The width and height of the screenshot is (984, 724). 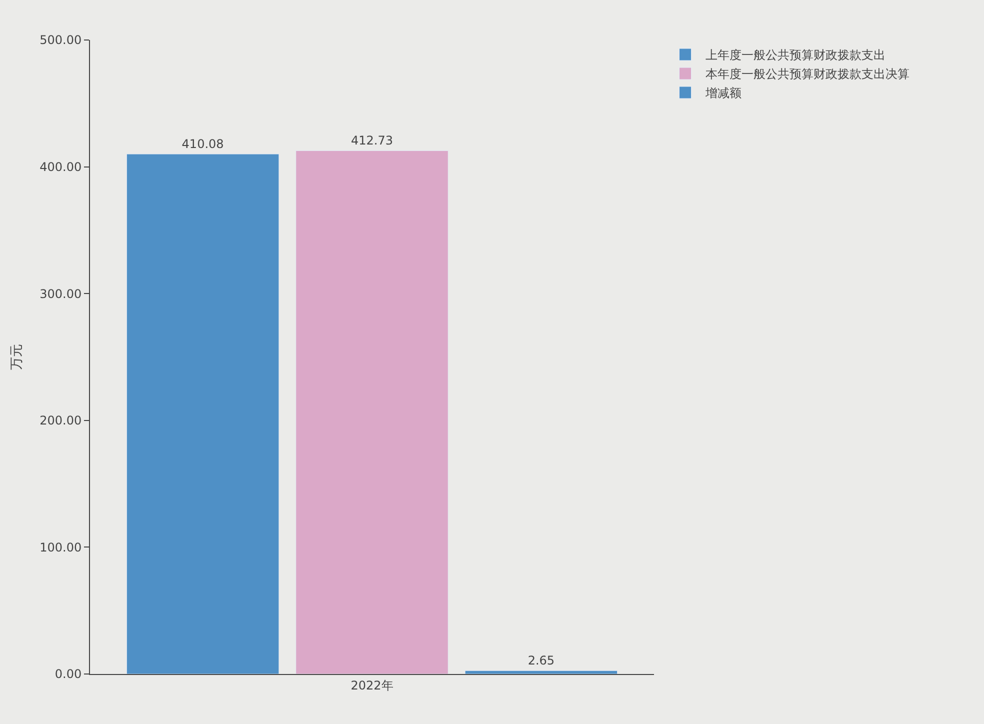 I want to click on legend-label: 增减额, so click(x=723, y=93).